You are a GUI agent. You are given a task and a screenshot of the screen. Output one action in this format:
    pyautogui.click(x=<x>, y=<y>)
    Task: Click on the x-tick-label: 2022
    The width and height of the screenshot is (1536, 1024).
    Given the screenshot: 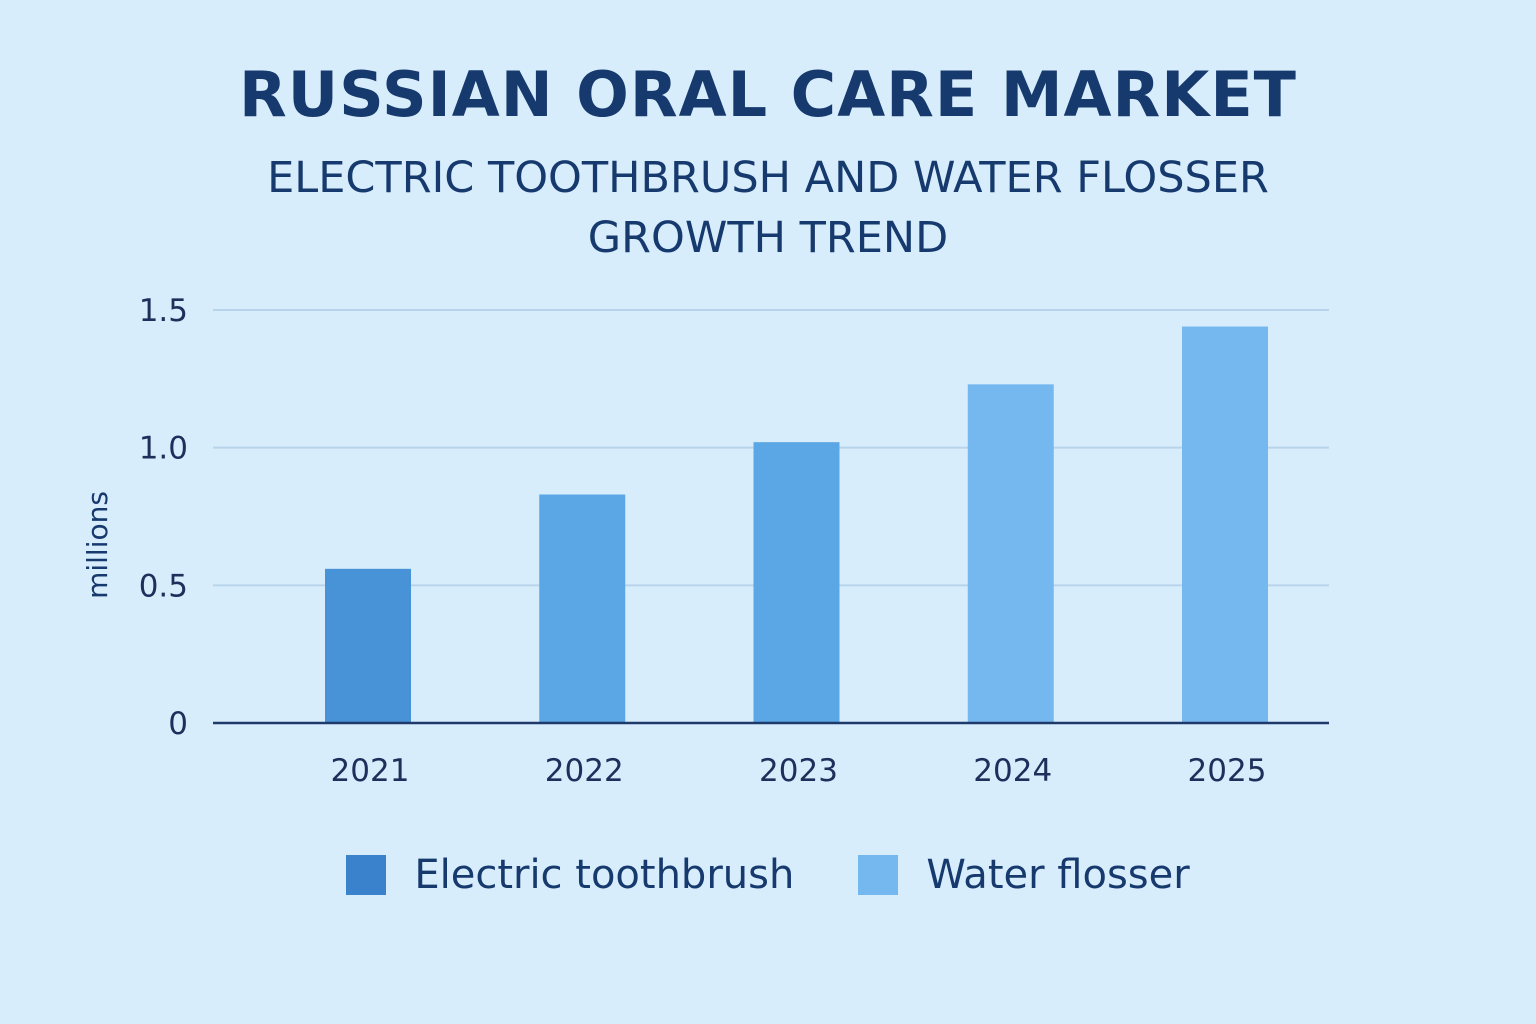 What is the action you would take?
    pyautogui.click(x=584, y=771)
    